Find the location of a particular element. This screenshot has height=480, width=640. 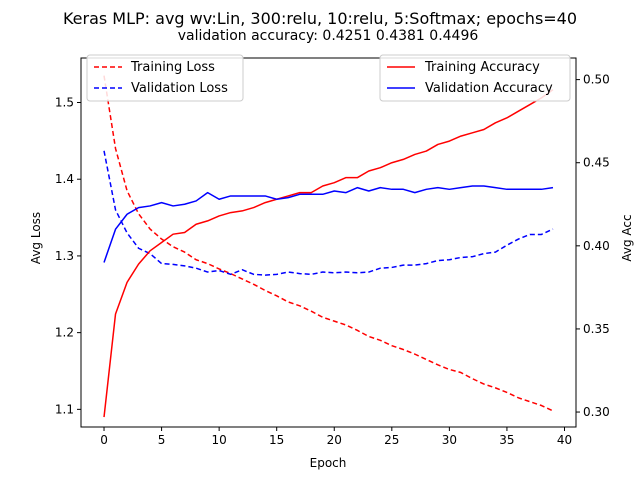

y-right-tick-label: 0.50 is located at coordinates (596, 80).